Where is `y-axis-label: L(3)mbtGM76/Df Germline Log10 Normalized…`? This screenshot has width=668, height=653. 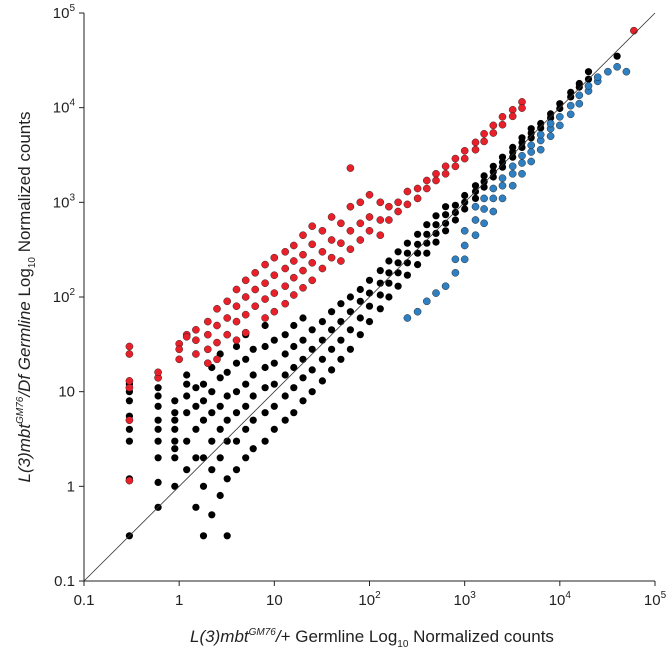 y-axis-label: L(3)mbtGM76/Df Germline Log10 Normalized… is located at coordinates (26, 297).